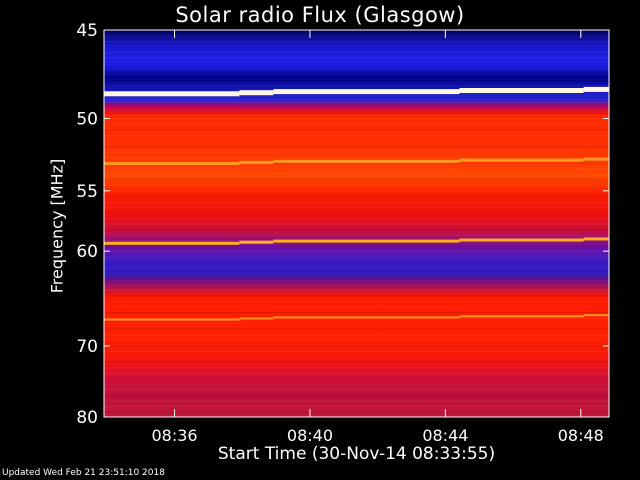 This screenshot has width=640, height=480. I want to click on x-axis-label: Start Time (30-Nov-14 08:33:55), so click(356, 454).